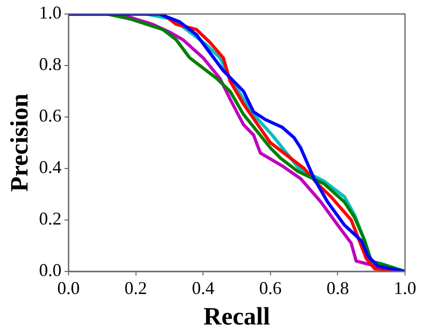 This screenshot has width=423, height=335. Describe the element at coordinates (50, 167) in the screenshot. I see `y-tick-label: 0.4` at that location.